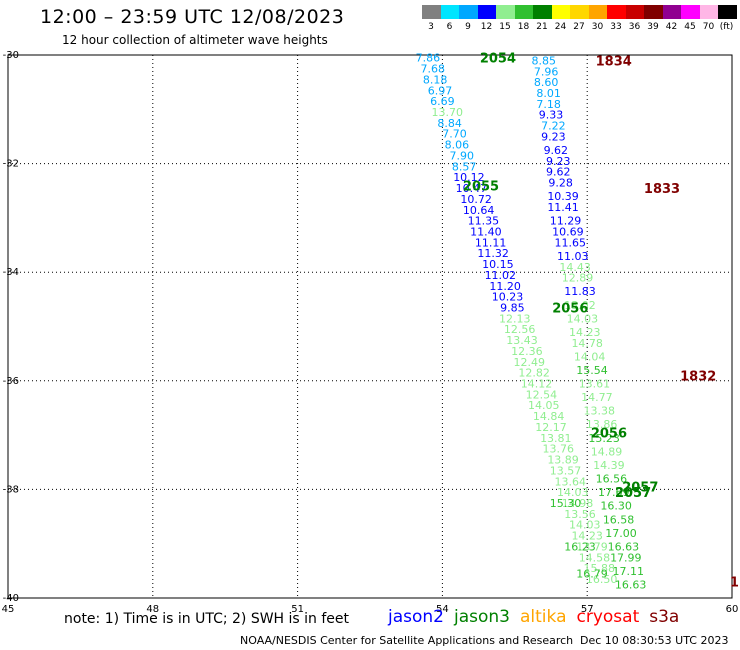 This screenshot has width=740, height=650. What do you see at coordinates (614, 61) in the screenshot?
I see `track-number-label: 1834` at bounding box center [614, 61].